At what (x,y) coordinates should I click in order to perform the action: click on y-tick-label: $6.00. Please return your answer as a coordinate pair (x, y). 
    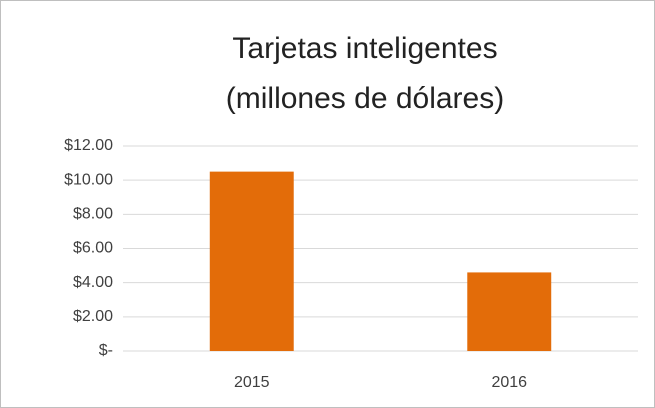
    Looking at the image, I should click on (93, 248).